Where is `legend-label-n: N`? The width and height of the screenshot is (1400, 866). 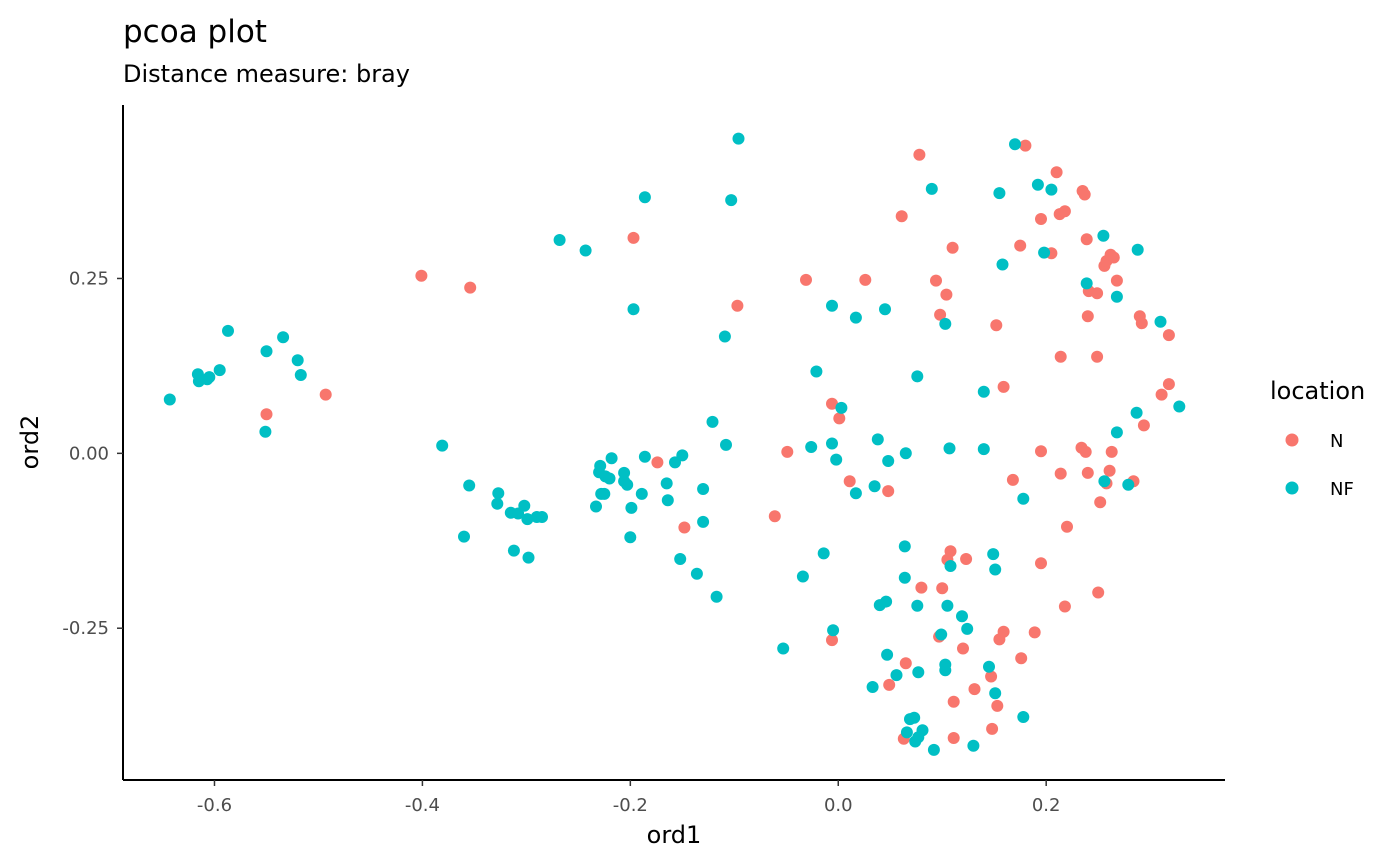
legend-label-n: N is located at coordinates (1336, 441).